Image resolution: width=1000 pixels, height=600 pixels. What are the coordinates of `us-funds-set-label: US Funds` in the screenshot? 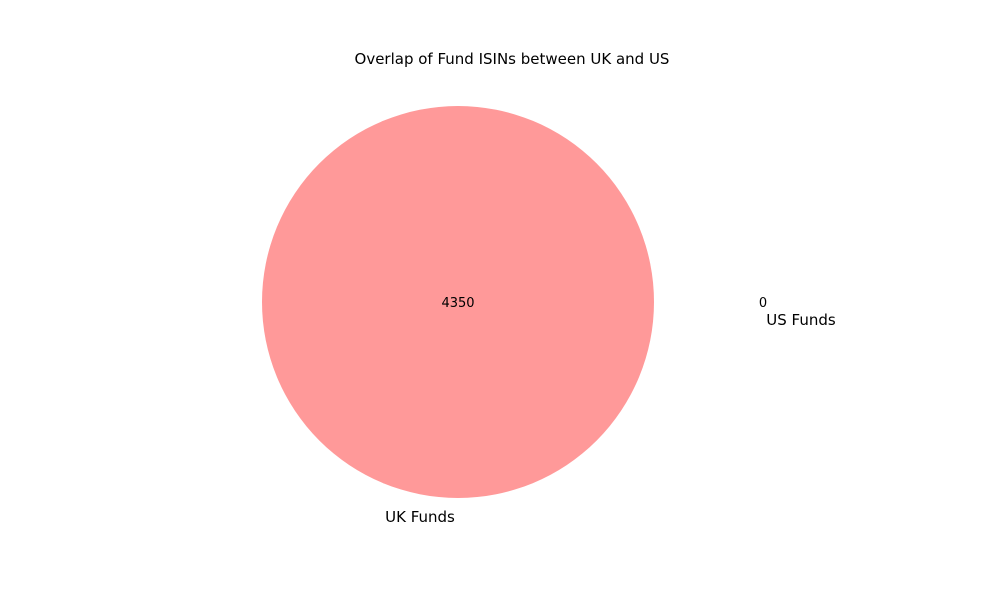 It's located at (801, 320).